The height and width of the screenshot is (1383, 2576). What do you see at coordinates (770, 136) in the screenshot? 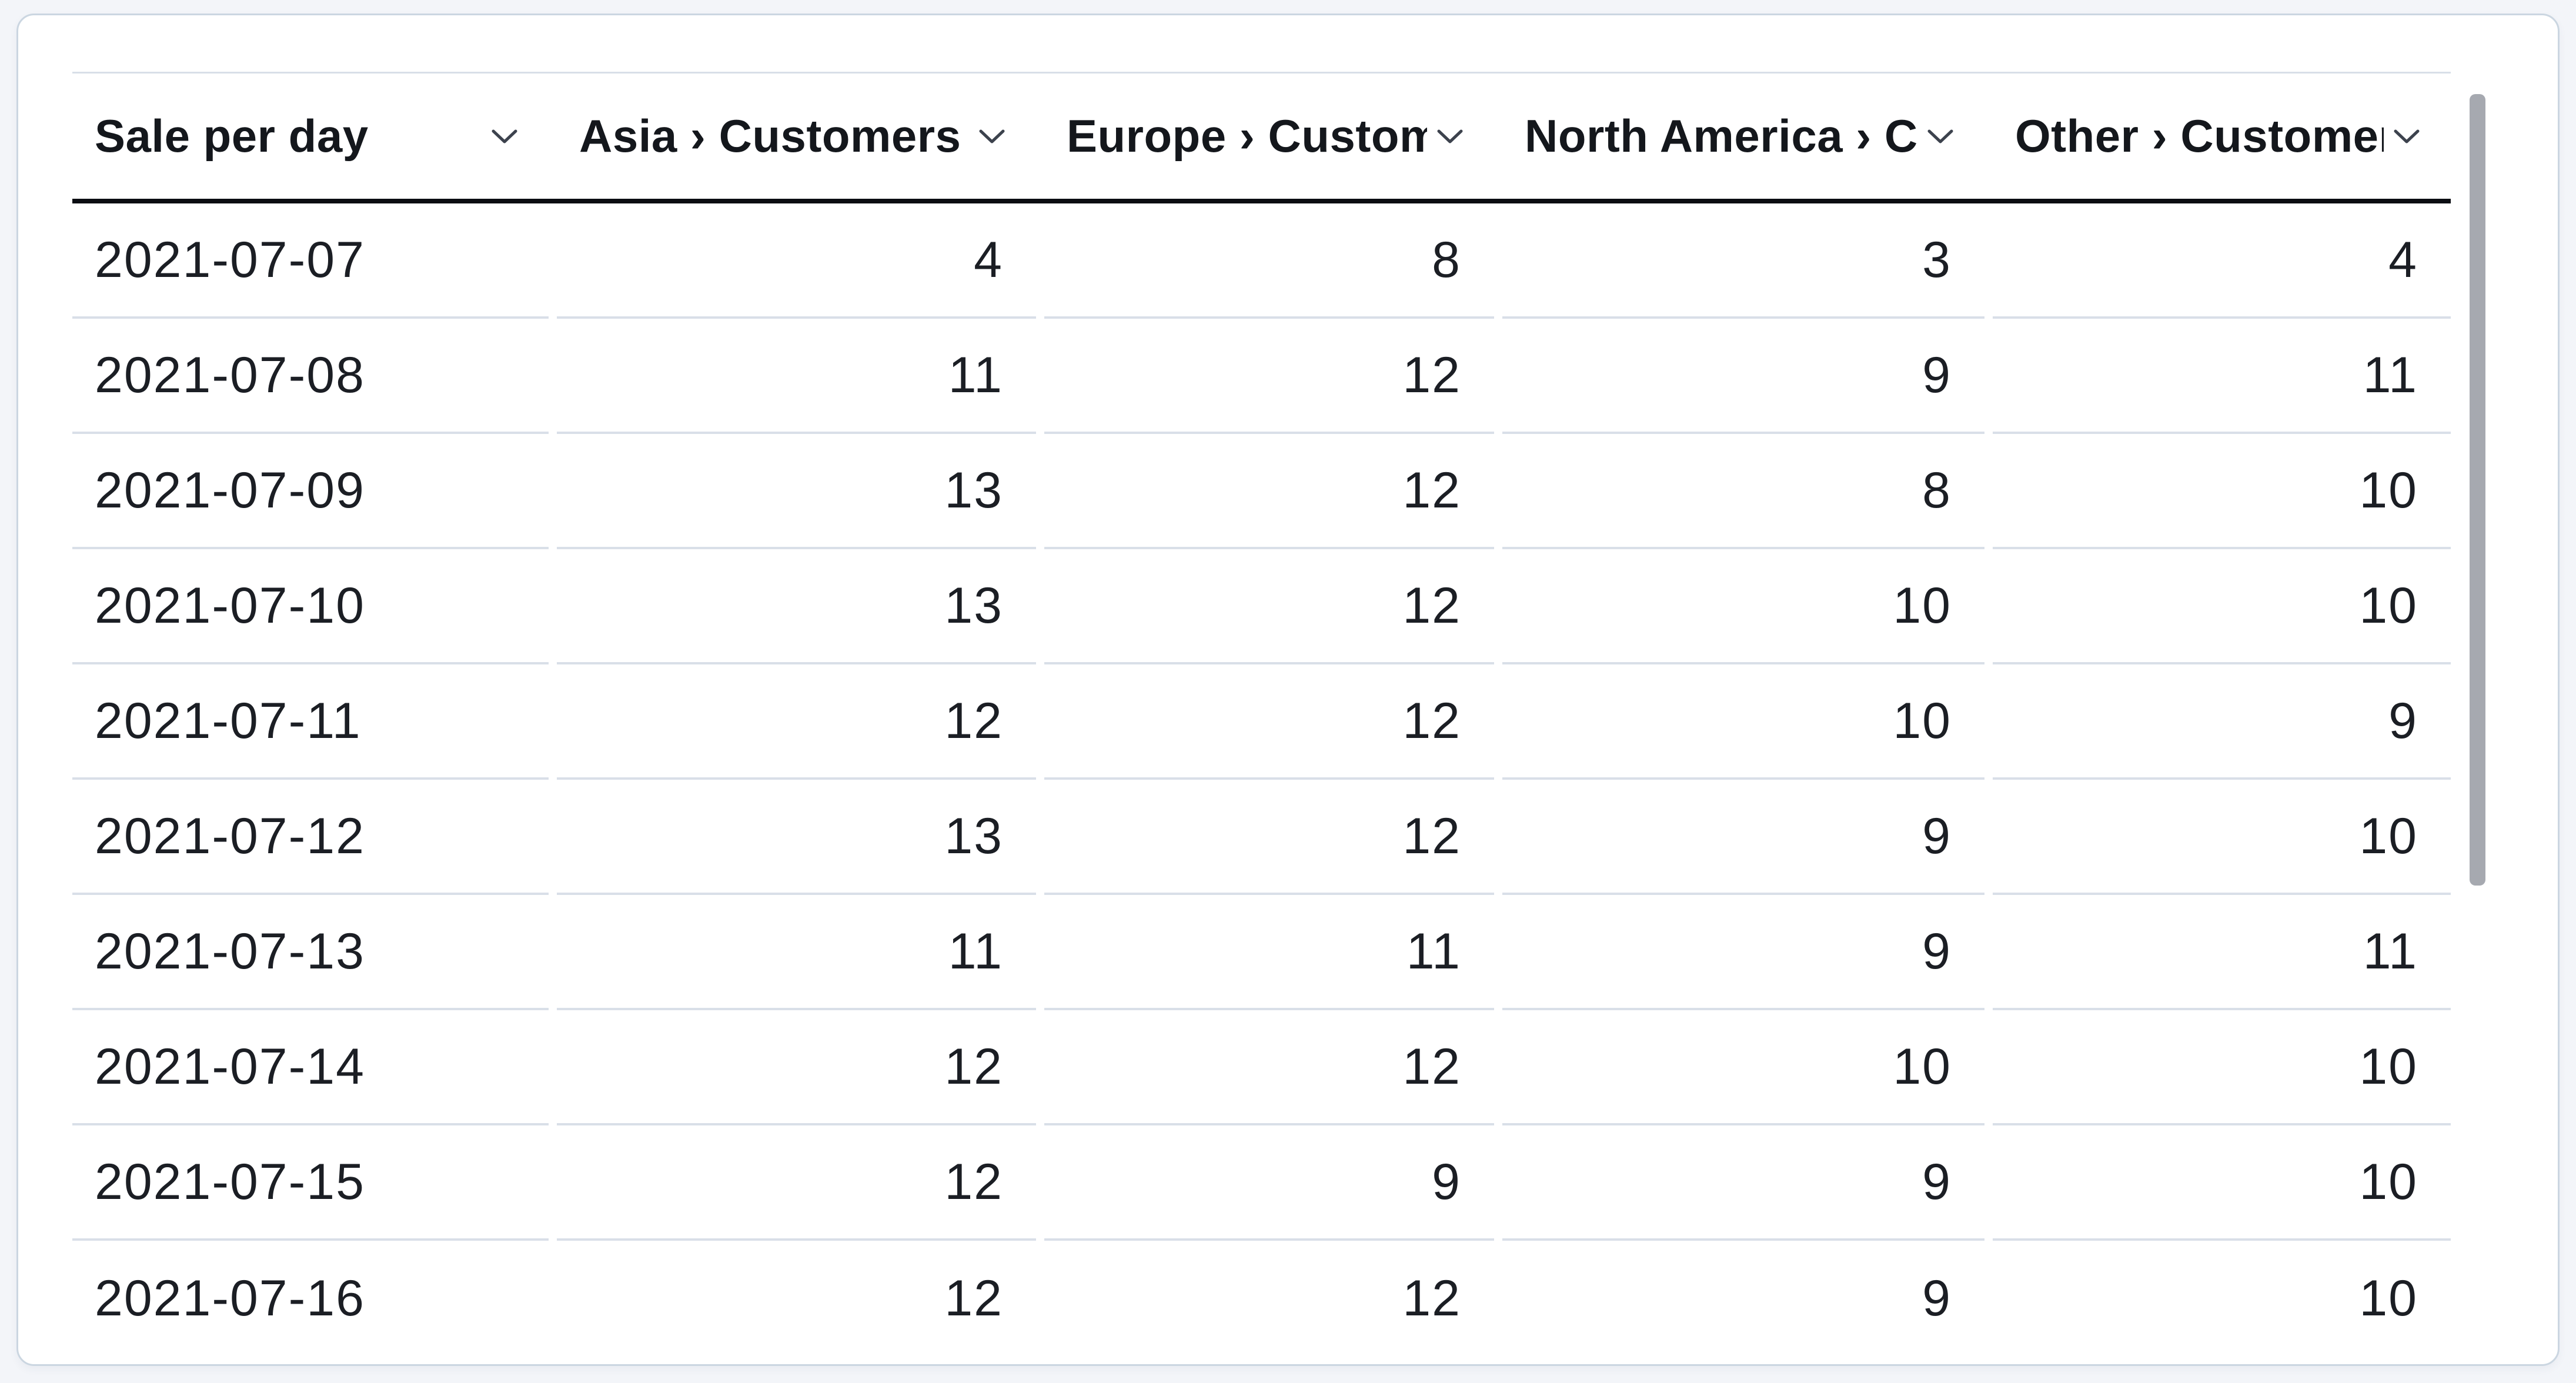
I see `column-header-label: Asia › Customers` at bounding box center [770, 136].